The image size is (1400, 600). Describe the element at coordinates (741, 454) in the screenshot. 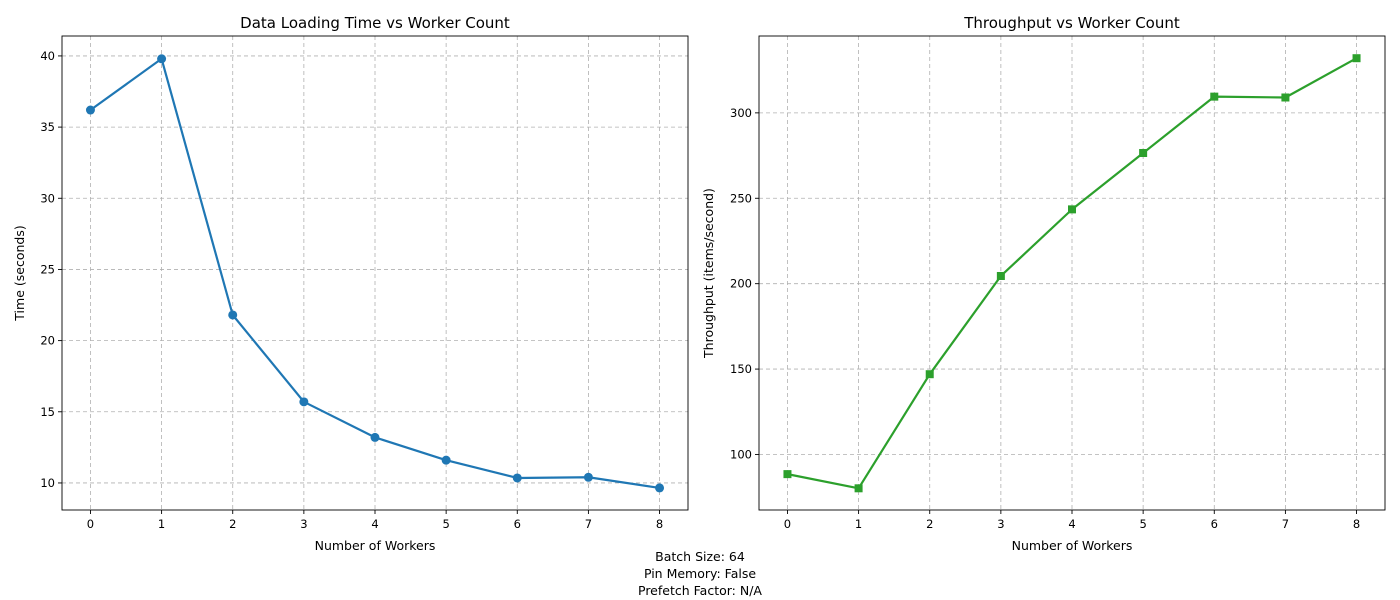

I see `throughput-y-tick-label-0: 100` at that location.